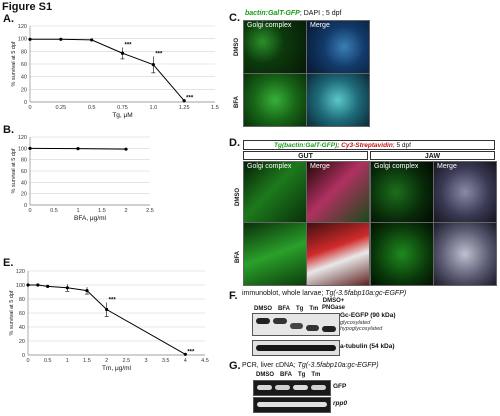 Image resolution: width=500 pixels, height=416 pixels. What do you see at coordinates (106, 361) in the screenshot?
I see `x-tick-label: 2` at bounding box center [106, 361].